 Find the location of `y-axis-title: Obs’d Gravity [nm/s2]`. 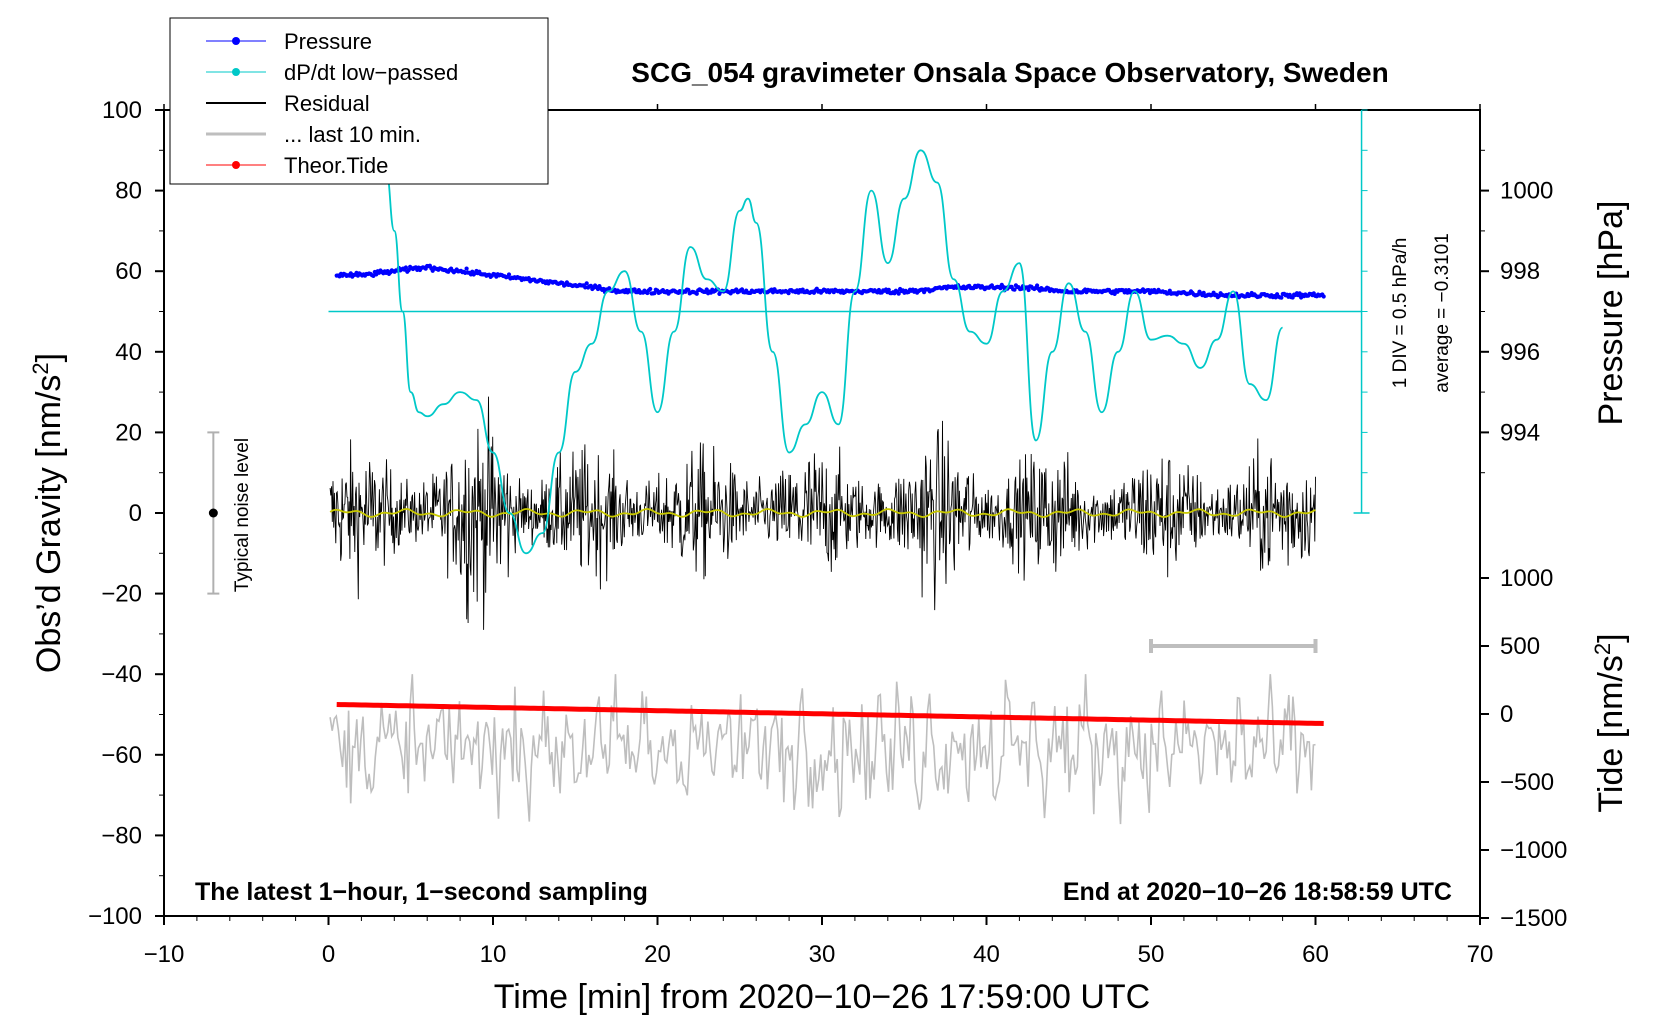

y-axis-title: Obs’d Gravity [nm/s2] is located at coordinates (48, 513).